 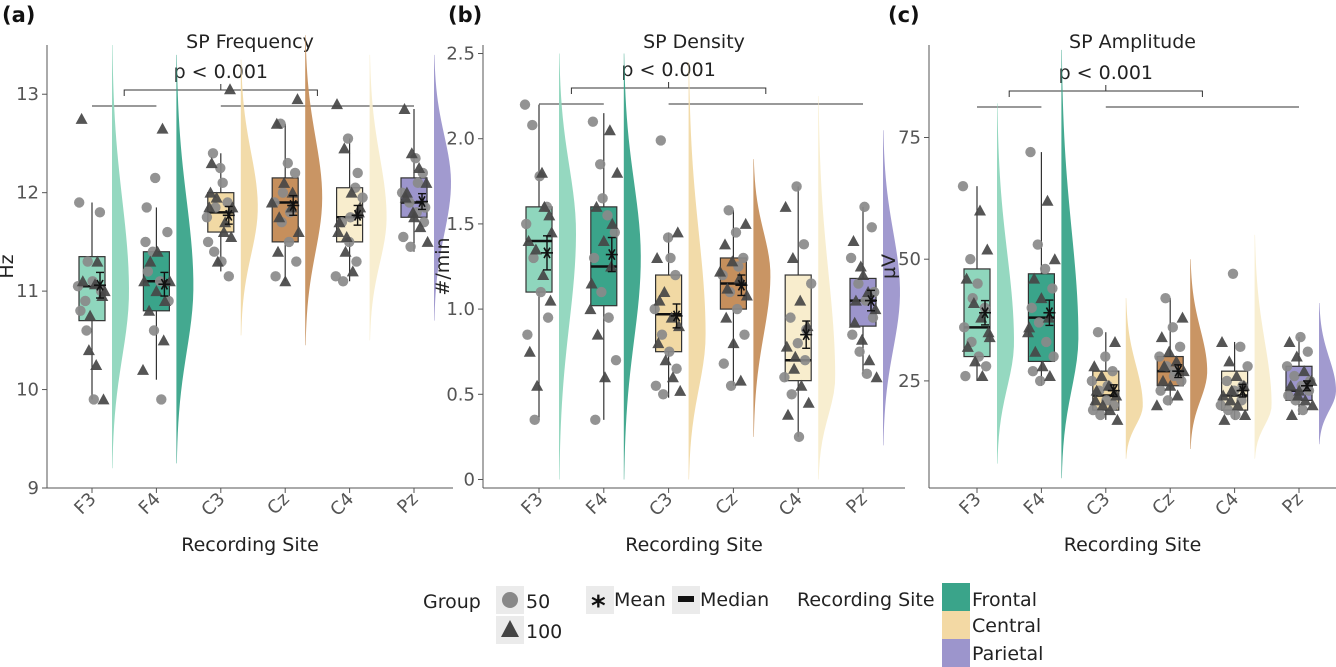 What do you see at coordinates (597, 504) in the screenshot?
I see `x-tick-label: F4` at bounding box center [597, 504].